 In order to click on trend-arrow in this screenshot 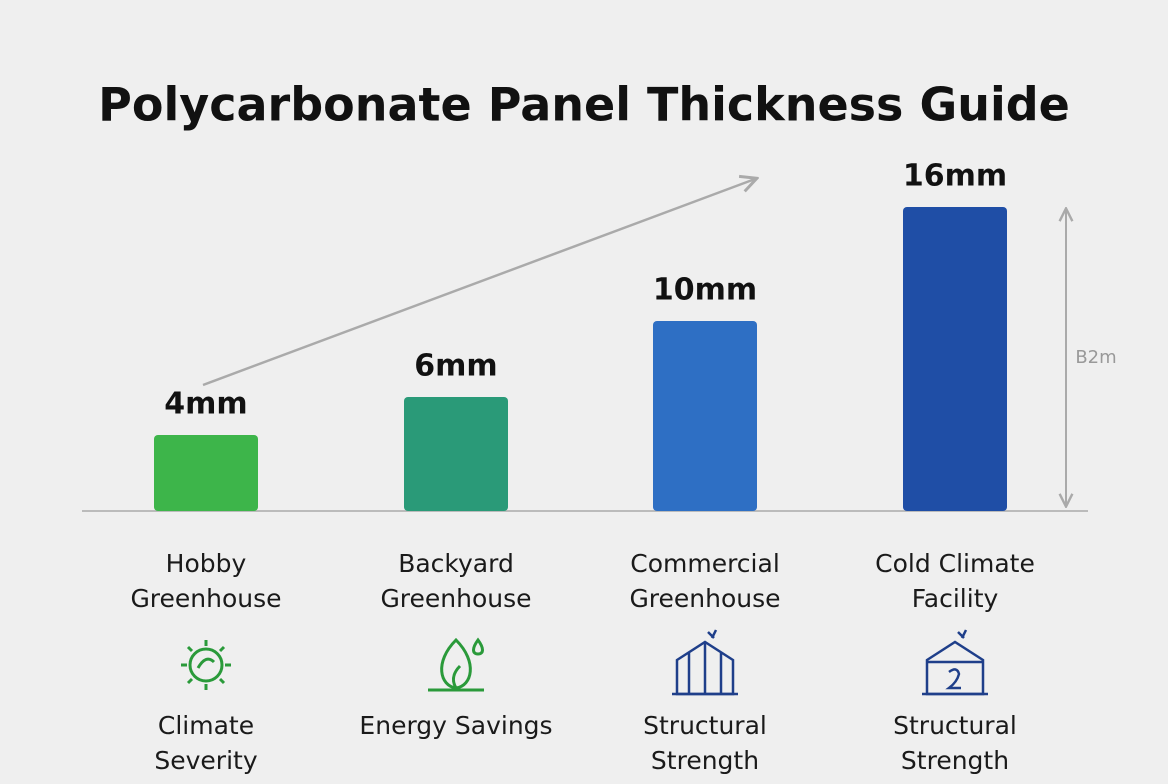, I will do `click(478, 283)`.